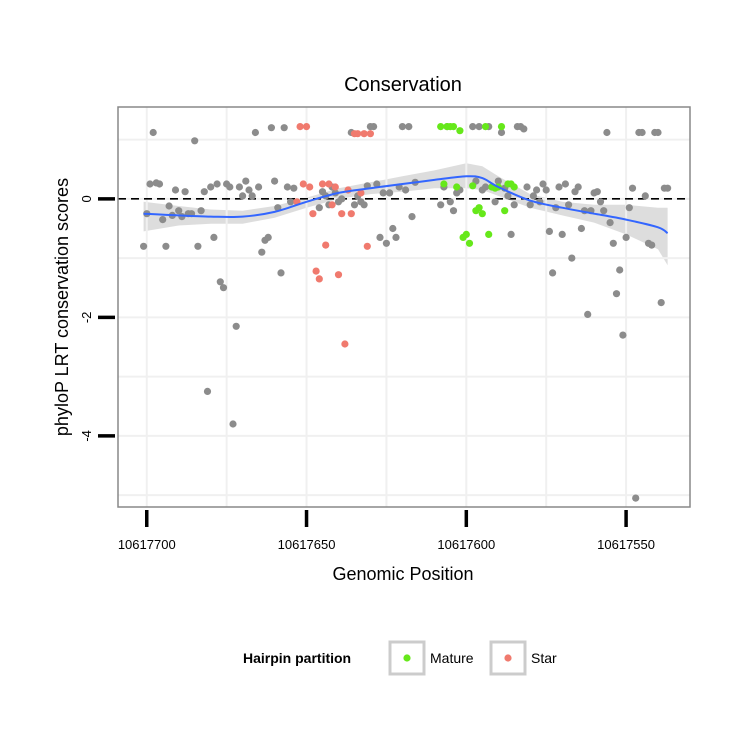 Image resolution: width=750 pixels, height=750 pixels. What do you see at coordinates (407, 658) in the screenshot?
I see `legend-dot-mature` at bounding box center [407, 658].